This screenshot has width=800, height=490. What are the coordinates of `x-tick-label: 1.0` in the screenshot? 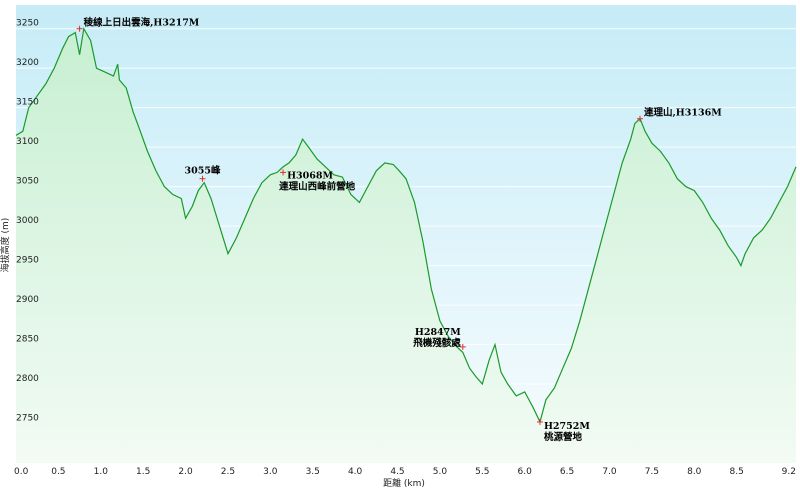 It's located at (101, 472).